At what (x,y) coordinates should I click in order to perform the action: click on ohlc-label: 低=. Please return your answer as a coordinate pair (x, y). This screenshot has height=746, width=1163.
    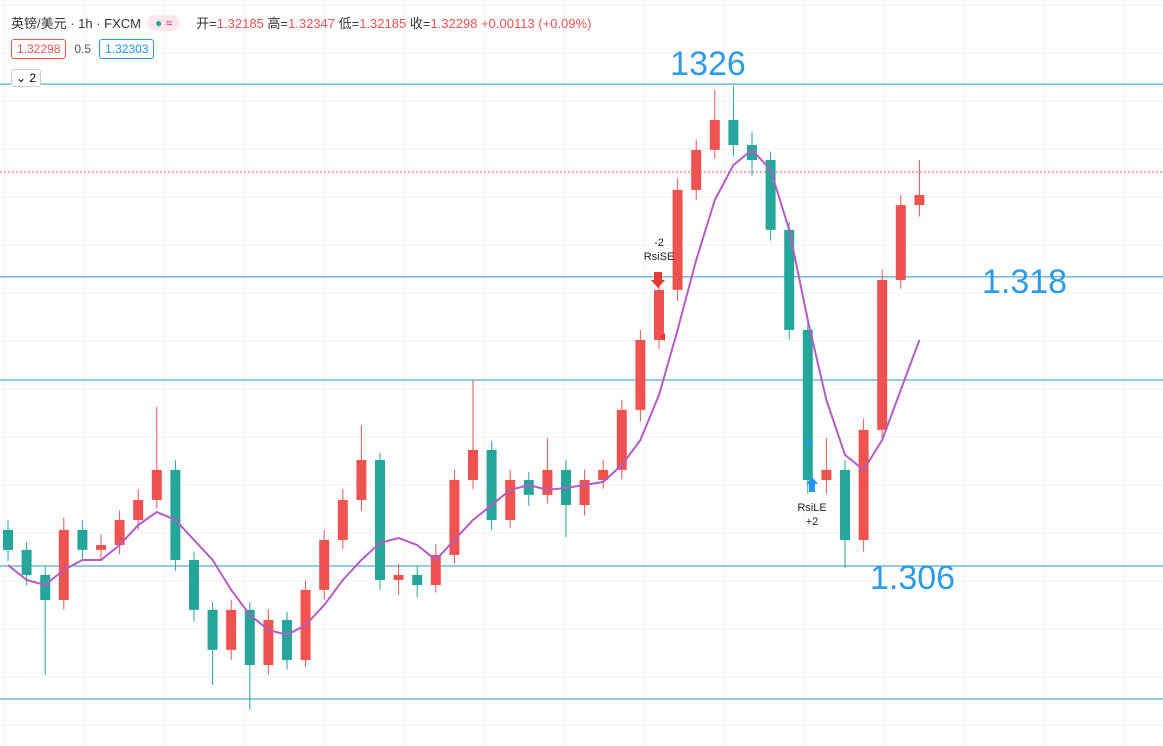
    Looking at the image, I should click on (349, 23).